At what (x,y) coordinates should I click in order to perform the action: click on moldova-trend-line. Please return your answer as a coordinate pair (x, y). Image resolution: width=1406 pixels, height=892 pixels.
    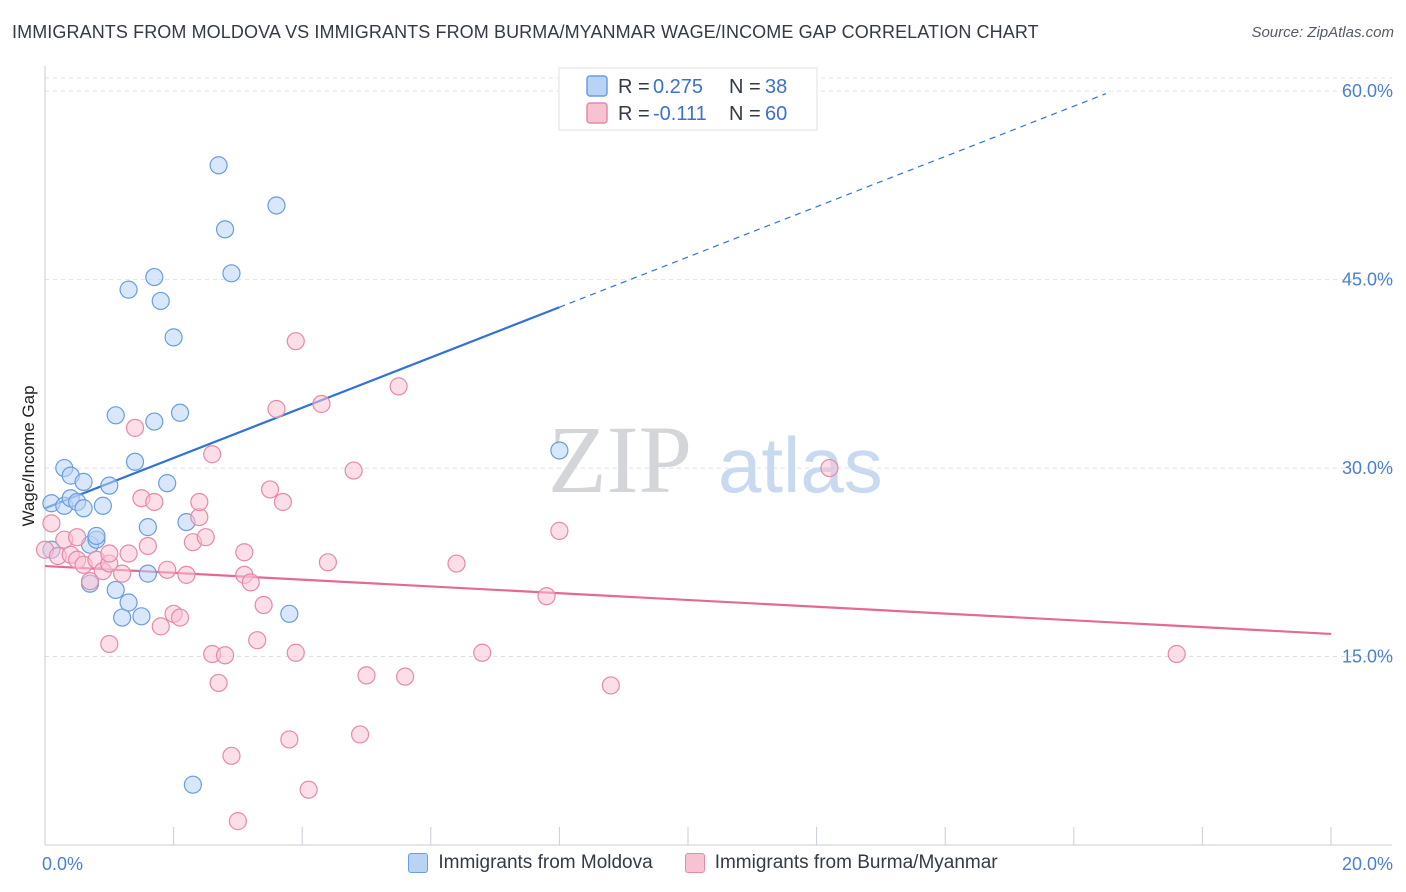
    Looking at the image, I should click on (302, 408).